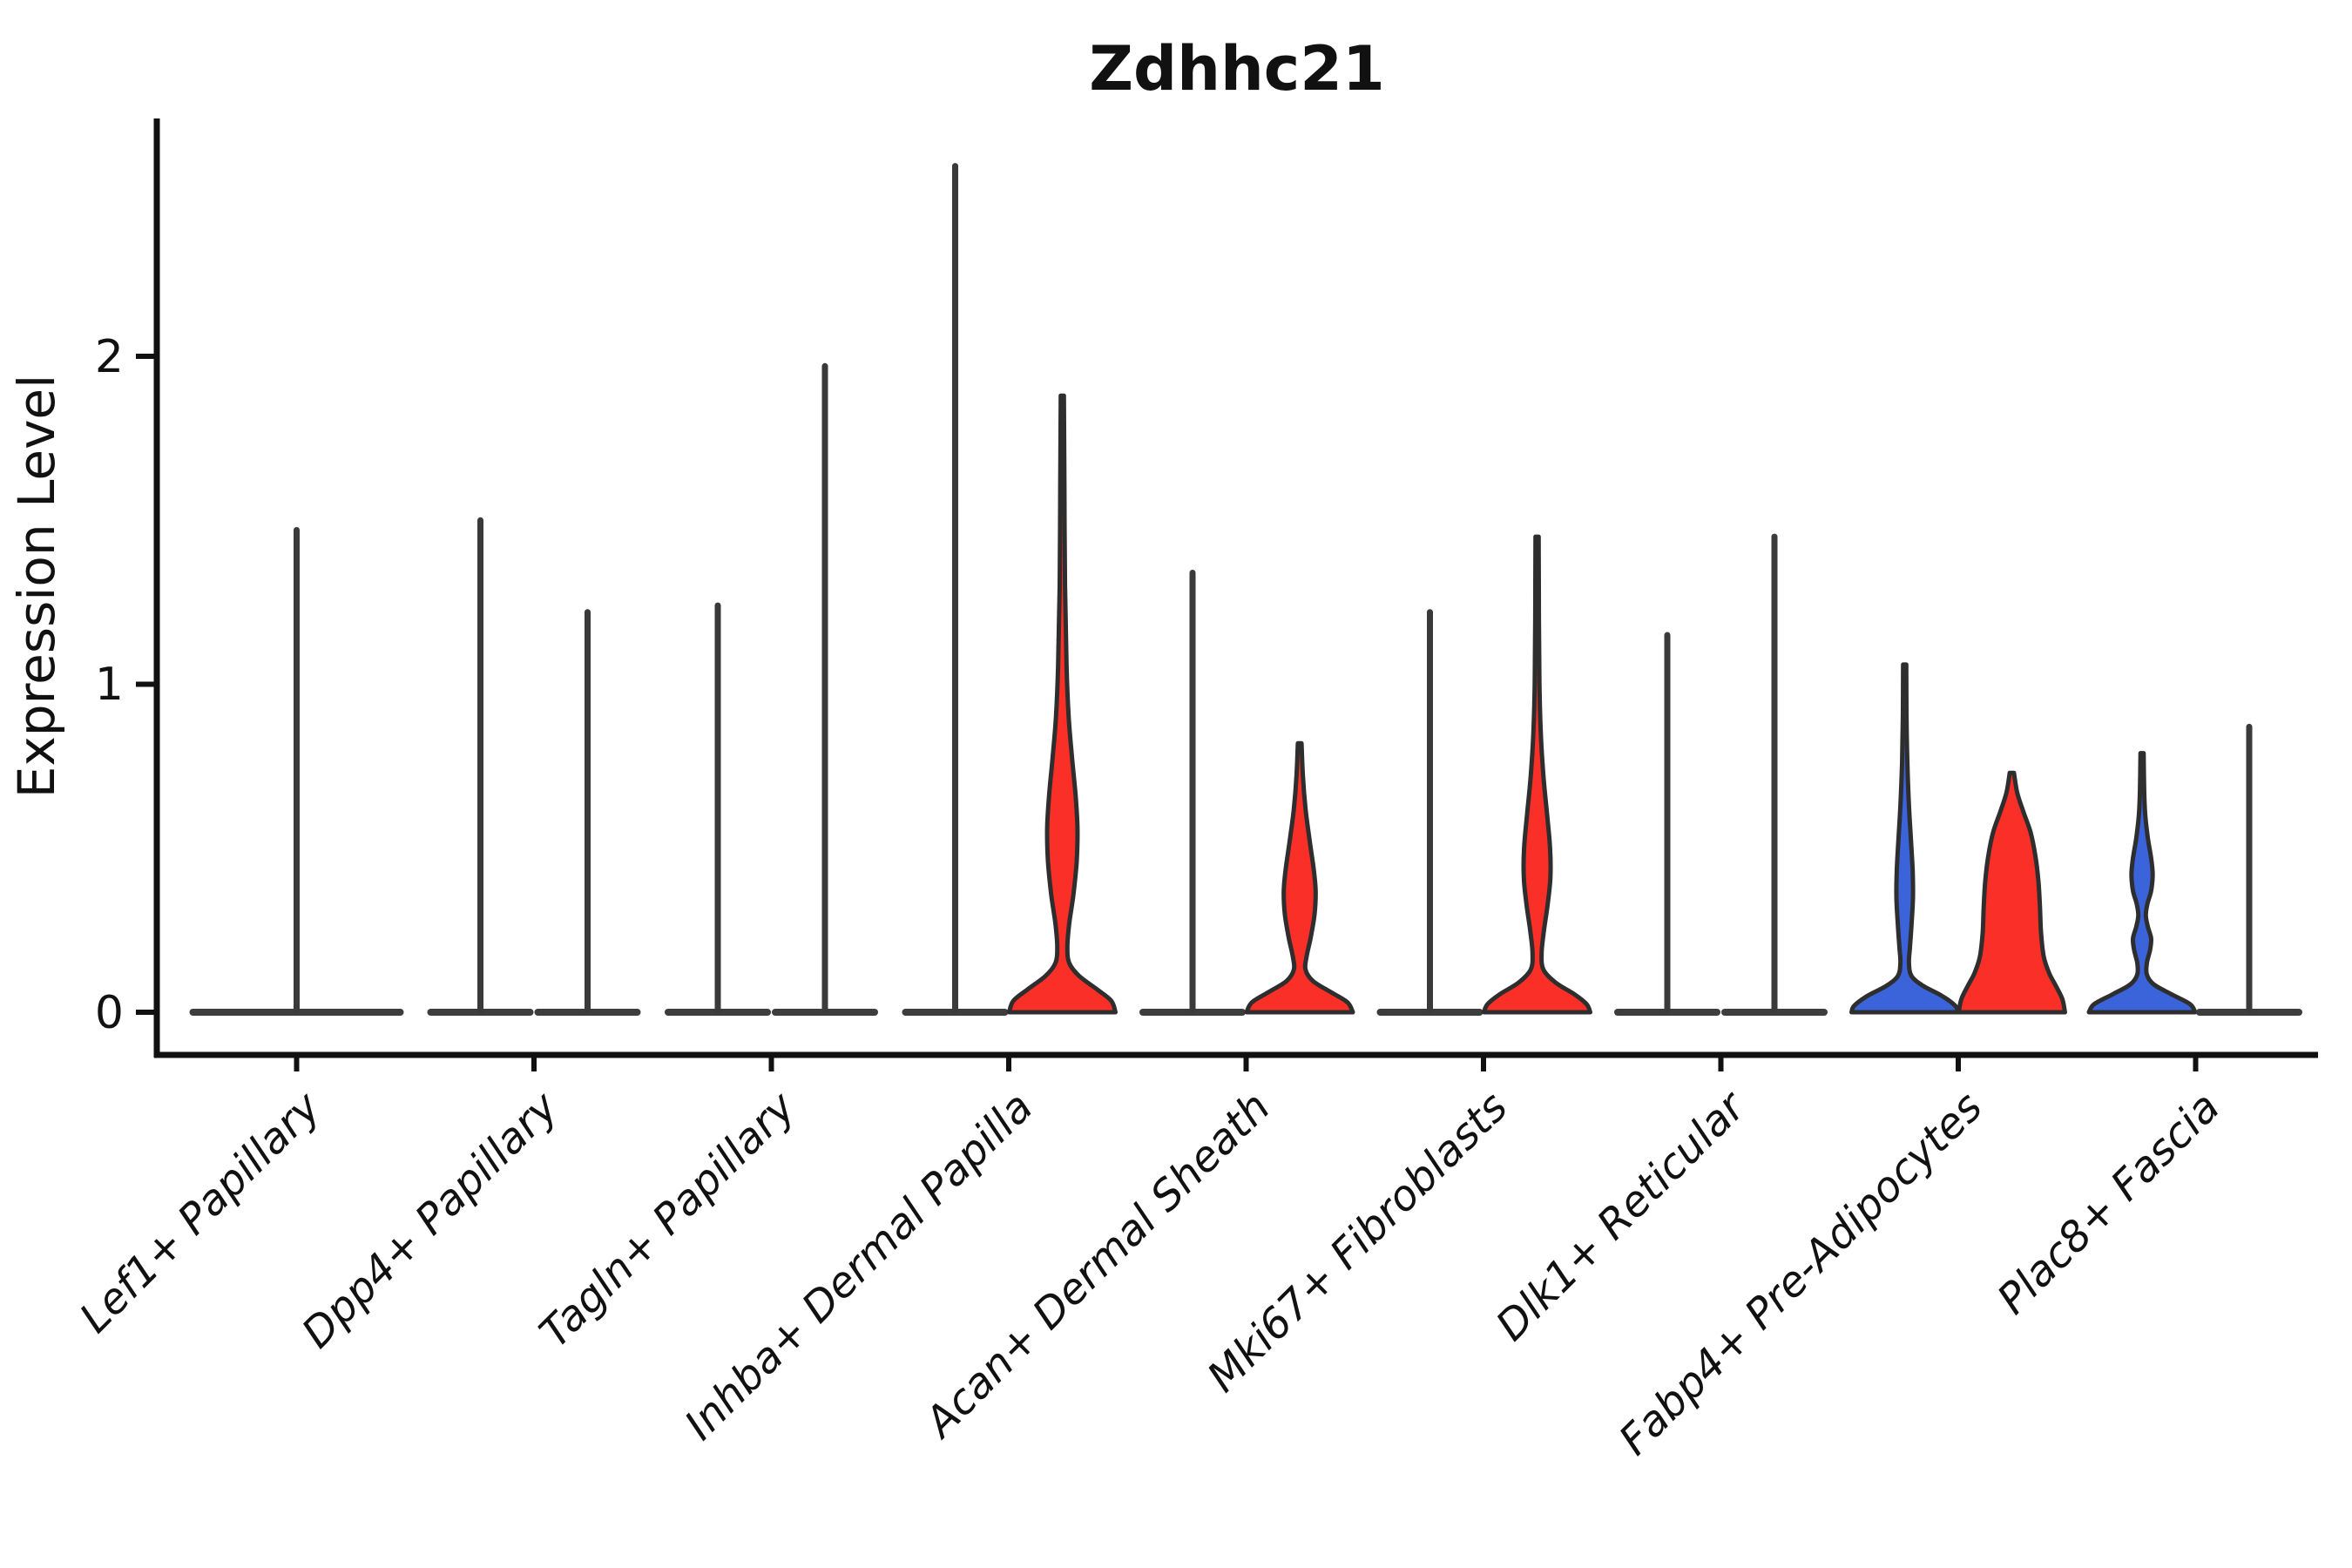  Describe the element at coordinates (2142, 883) in the screenshot. I see `violin-plac8-fascia-left` at that location.